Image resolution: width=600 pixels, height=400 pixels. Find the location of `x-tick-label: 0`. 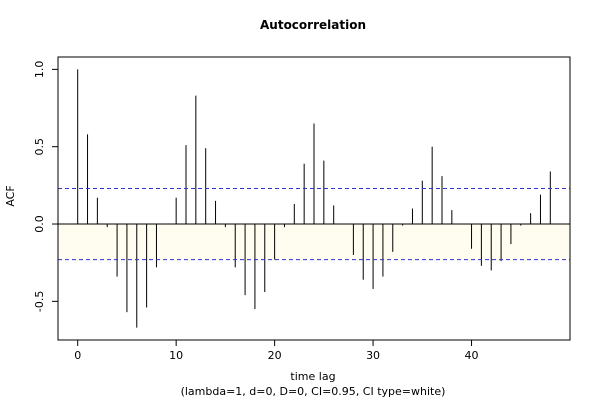

x-tick-label: 0 is located at coordinates (77, 355).